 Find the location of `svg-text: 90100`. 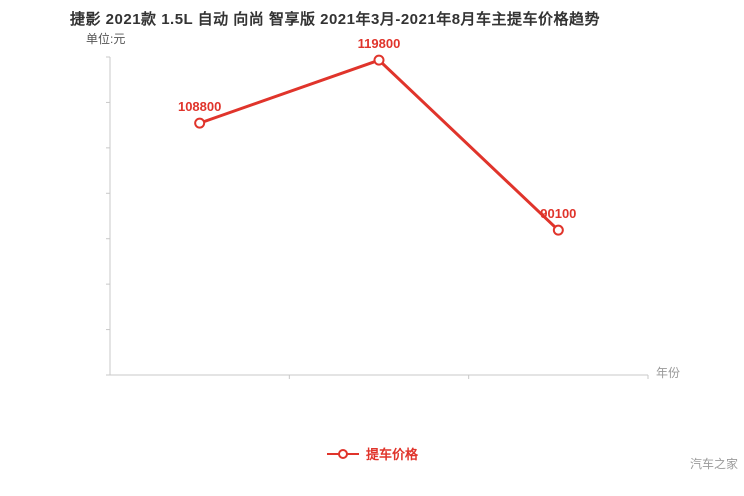

svg-text: 90100 is located at coordinates (558, 213).